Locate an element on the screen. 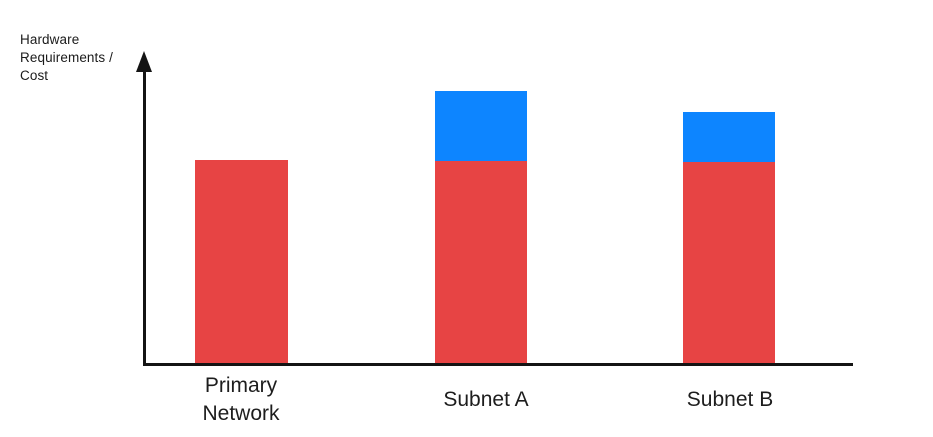 The height and width of the screenshot is (437, 933). y-axis-line is located at coordinates (144, 214).